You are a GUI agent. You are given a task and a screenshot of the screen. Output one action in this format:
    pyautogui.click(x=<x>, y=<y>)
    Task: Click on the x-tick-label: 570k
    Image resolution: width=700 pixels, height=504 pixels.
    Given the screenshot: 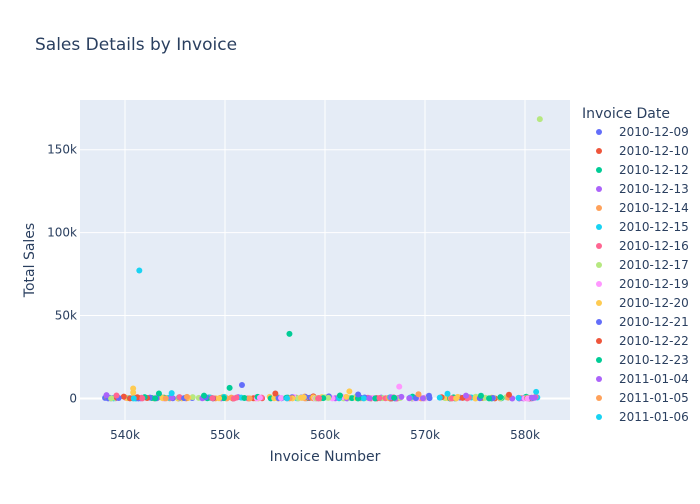 What is the action you would take?
    pyautogui.click(x=425, y=435)
    